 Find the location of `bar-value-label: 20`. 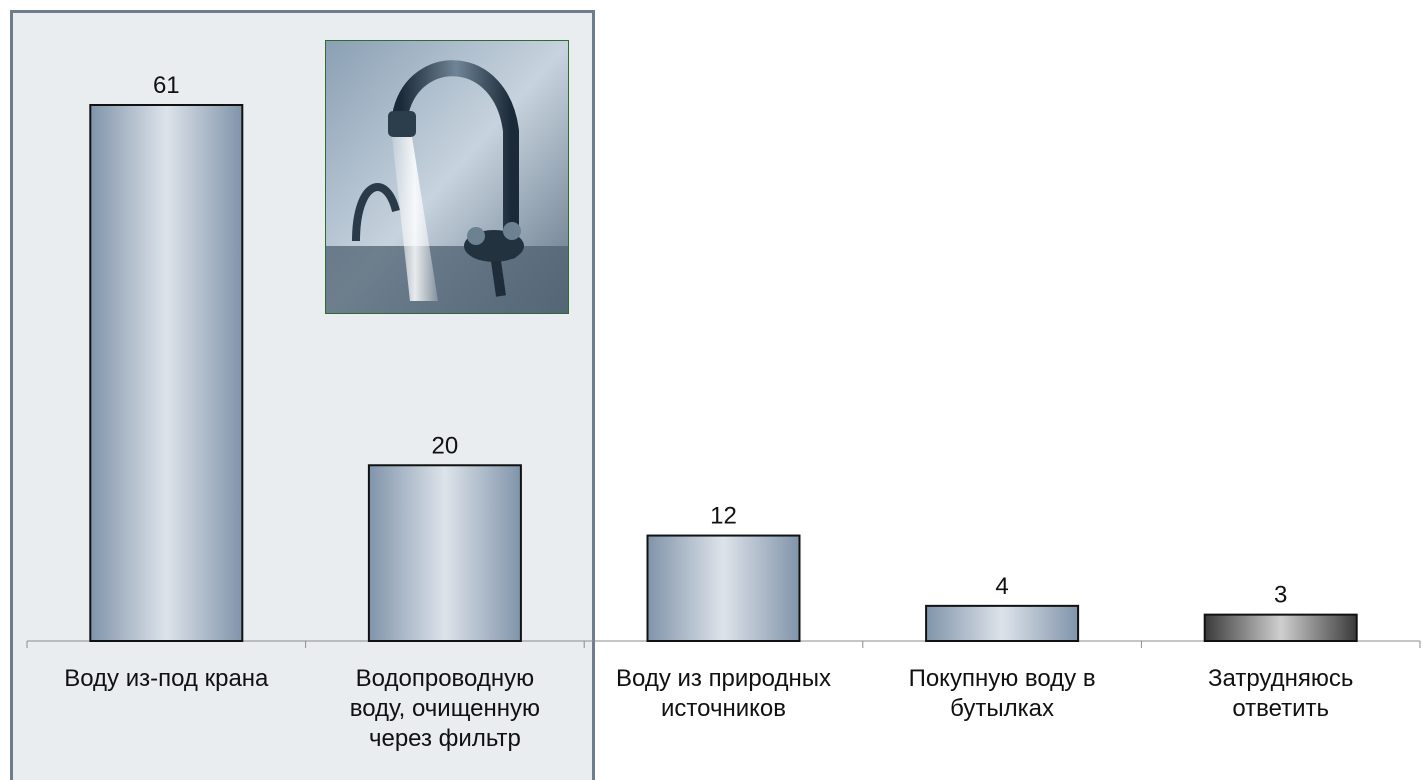

bar-value-label: 20 is located at coordinates (445, 445).